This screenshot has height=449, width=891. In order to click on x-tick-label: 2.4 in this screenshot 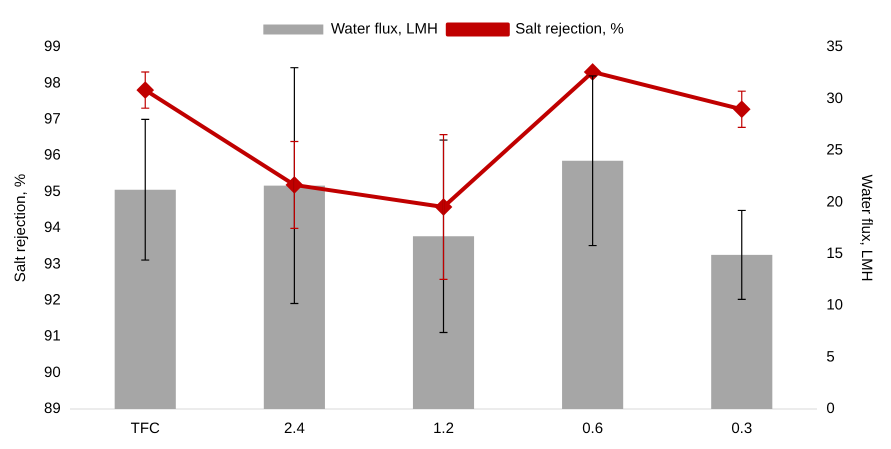, I will do `click(294, 429)`.